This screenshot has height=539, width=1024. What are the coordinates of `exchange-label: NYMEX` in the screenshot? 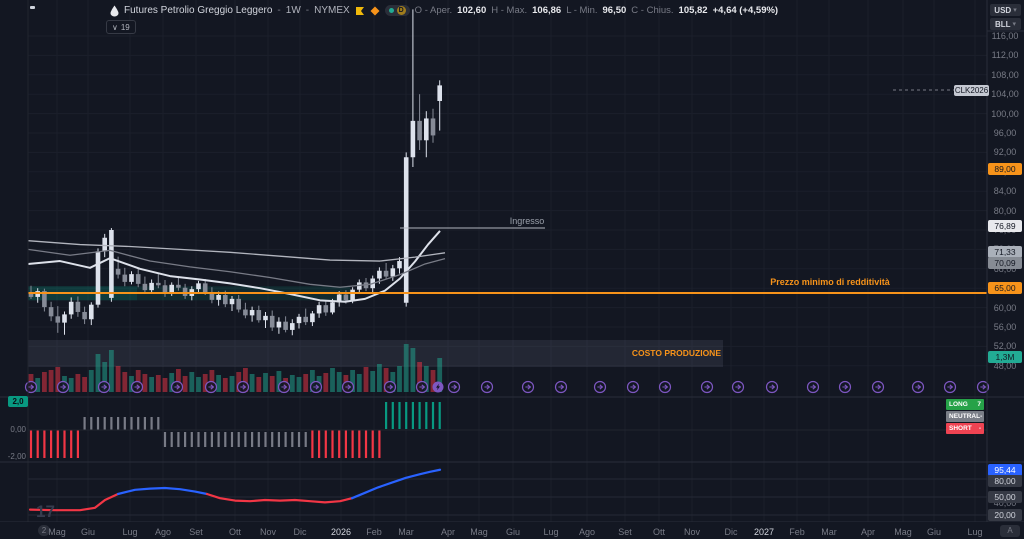 It's located at (332, 10).